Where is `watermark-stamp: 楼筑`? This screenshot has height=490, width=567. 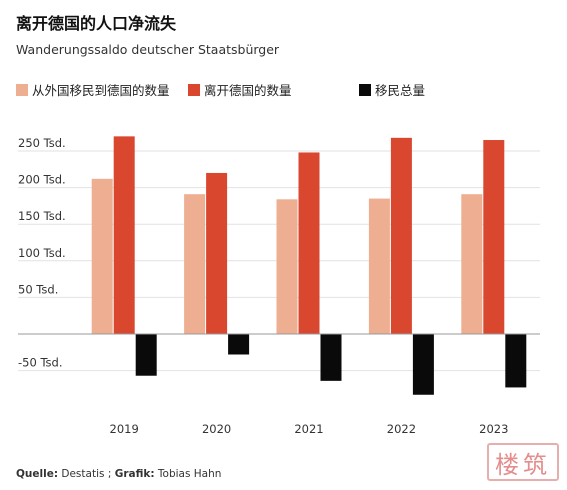
watermark-stamp: 楼筑 is located at coordinates (523, 462).